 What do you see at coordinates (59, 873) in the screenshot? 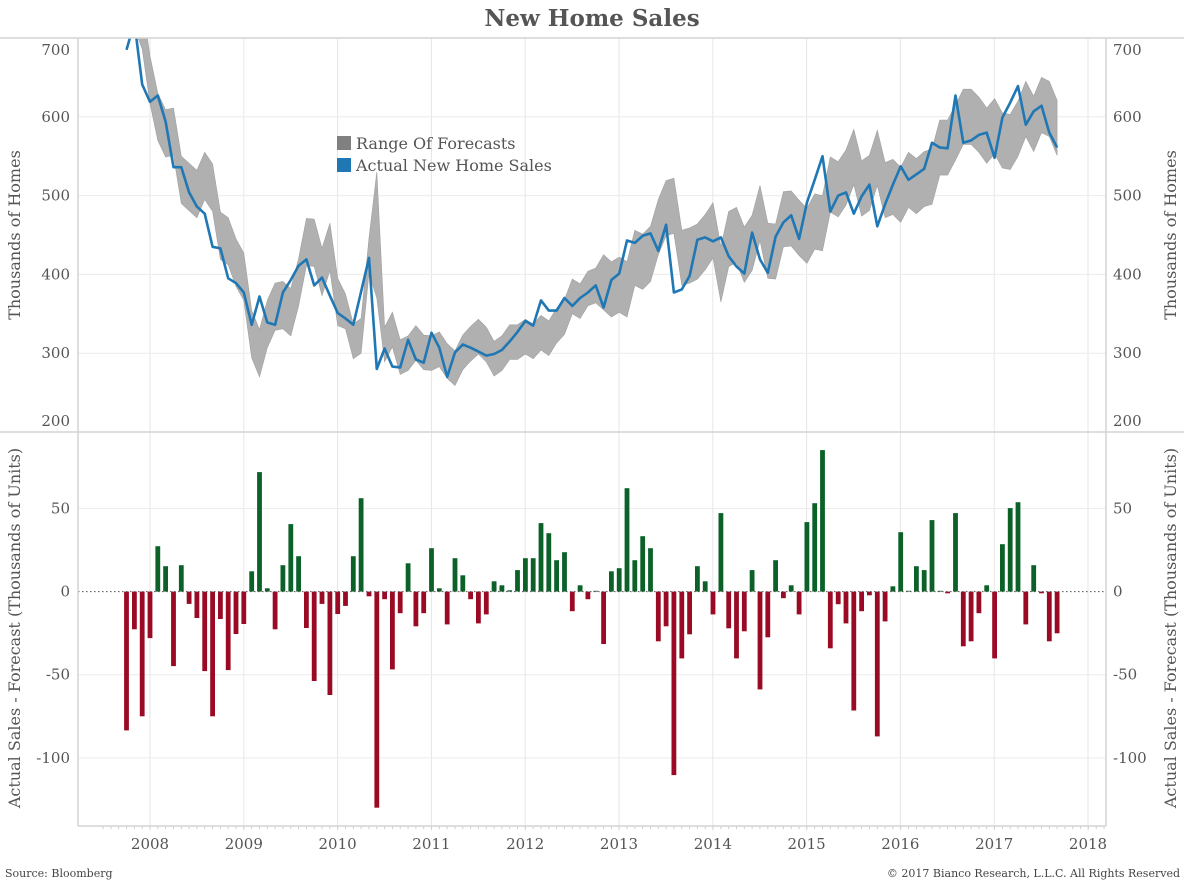
I see `source-note: Source: Bloomberg` at bounding box center [59, 873].